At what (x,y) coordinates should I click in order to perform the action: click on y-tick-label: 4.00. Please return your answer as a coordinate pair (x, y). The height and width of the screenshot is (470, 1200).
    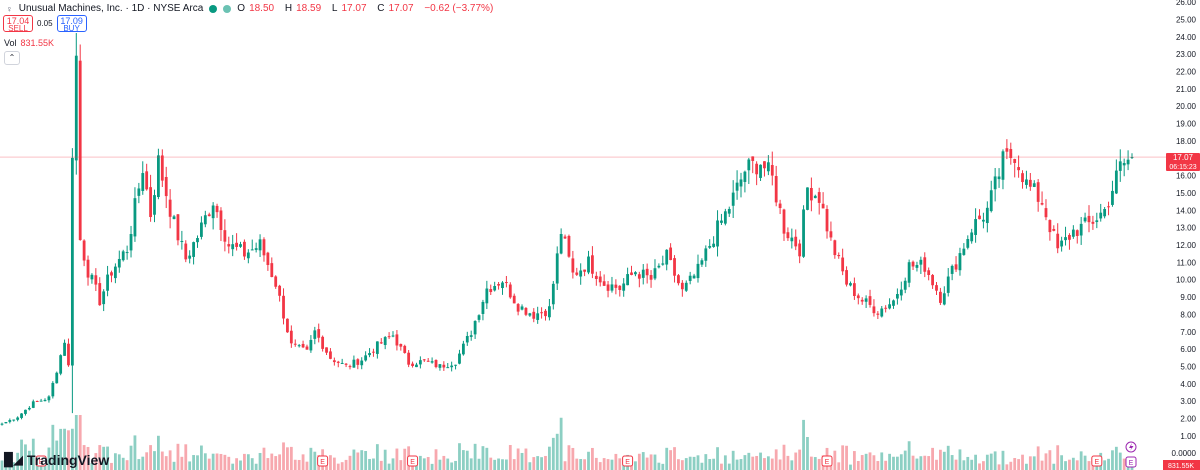
    Looking at the image, I should click on (1188, 384).